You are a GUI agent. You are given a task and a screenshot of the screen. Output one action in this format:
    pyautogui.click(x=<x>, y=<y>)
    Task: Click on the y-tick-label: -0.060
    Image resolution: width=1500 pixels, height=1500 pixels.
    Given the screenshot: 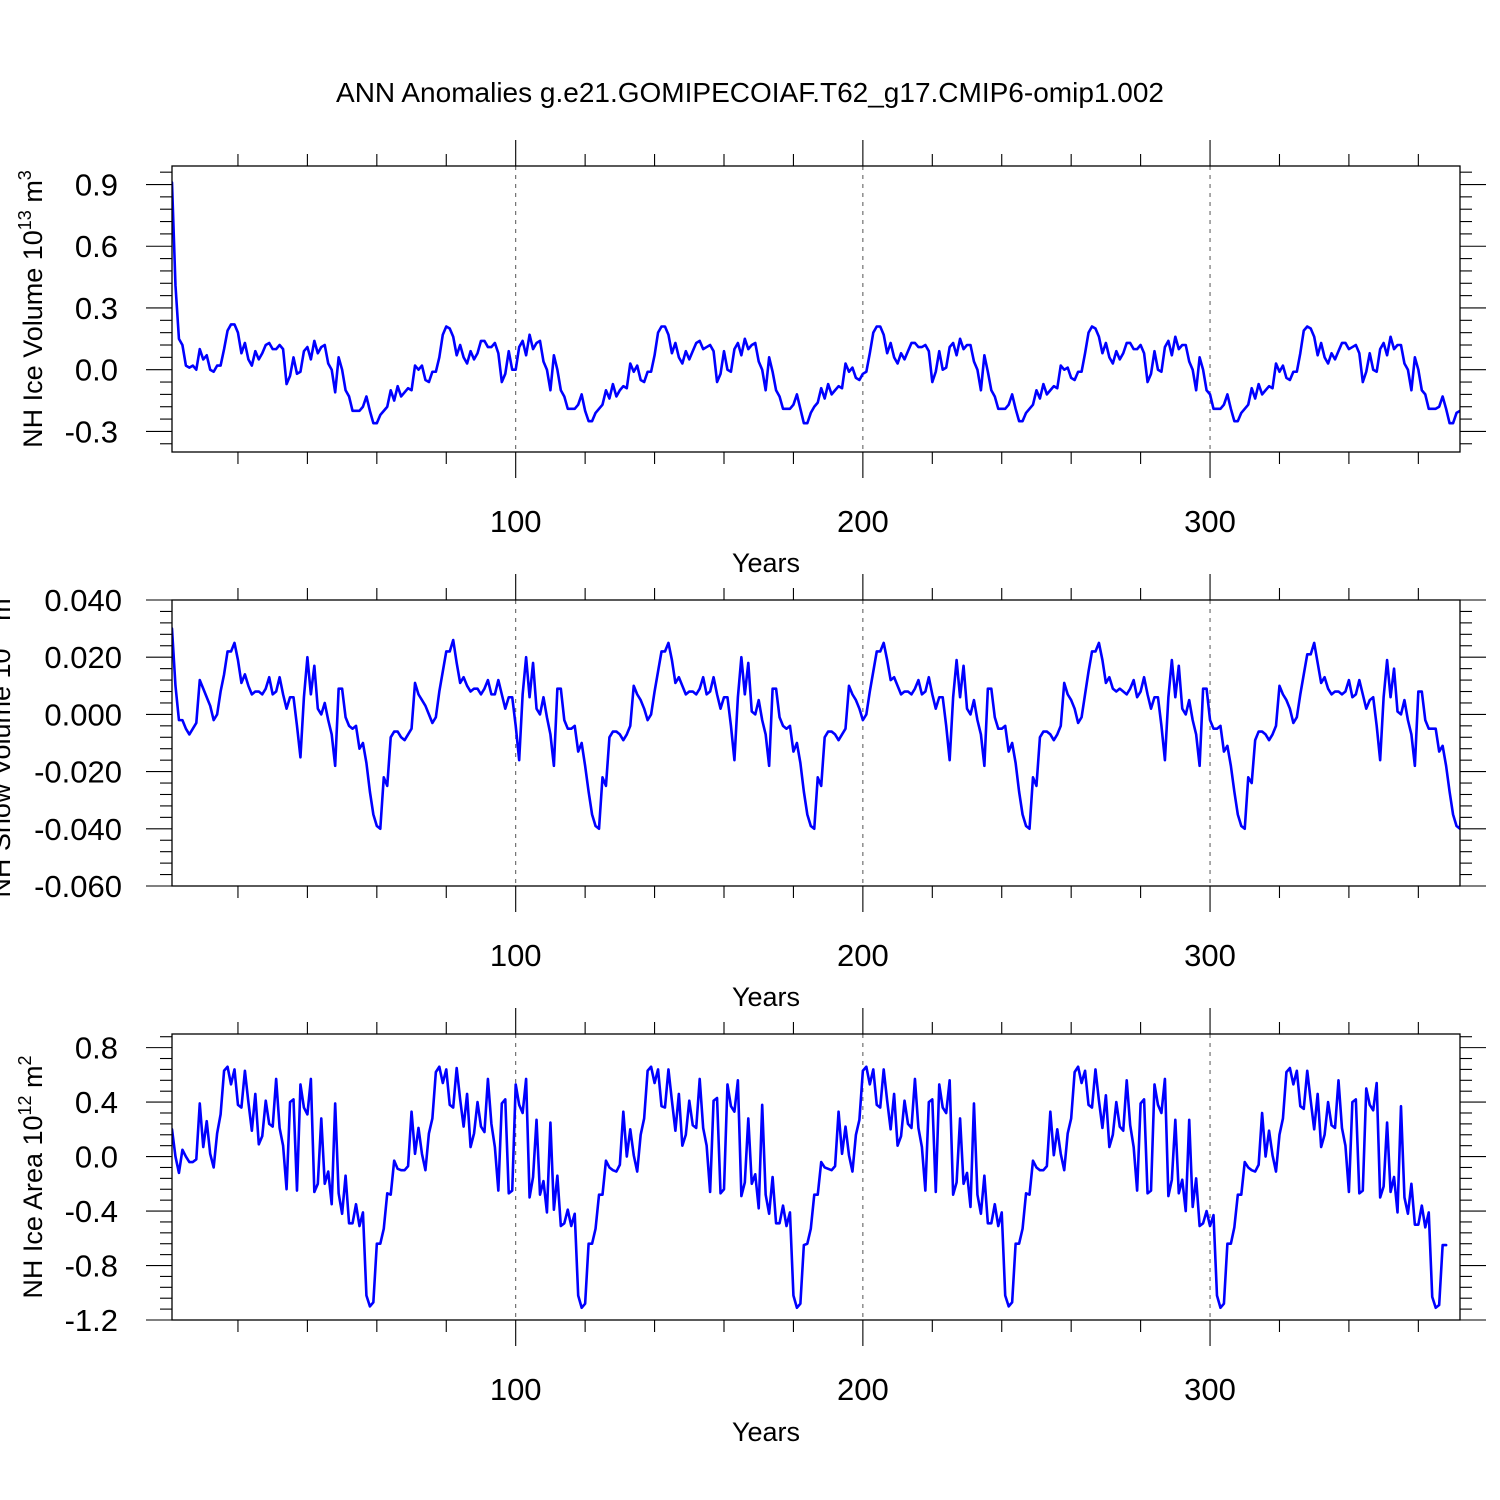 What is the action you would take?
    pyautogui.click(x=78, y=886)
    